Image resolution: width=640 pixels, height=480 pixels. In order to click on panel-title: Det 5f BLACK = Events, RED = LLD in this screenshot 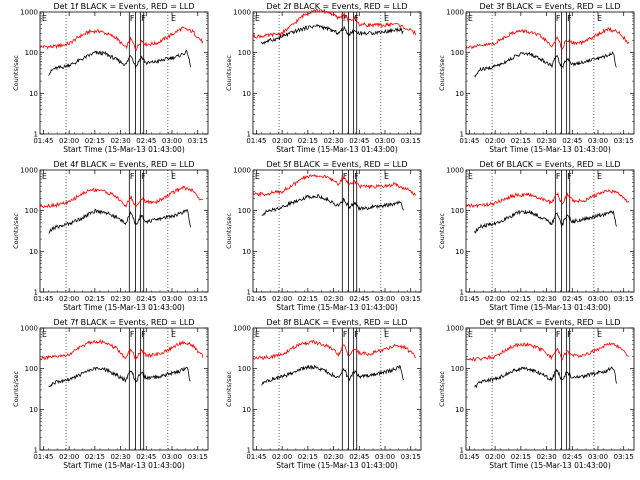, I will do `click(336, 164)`.